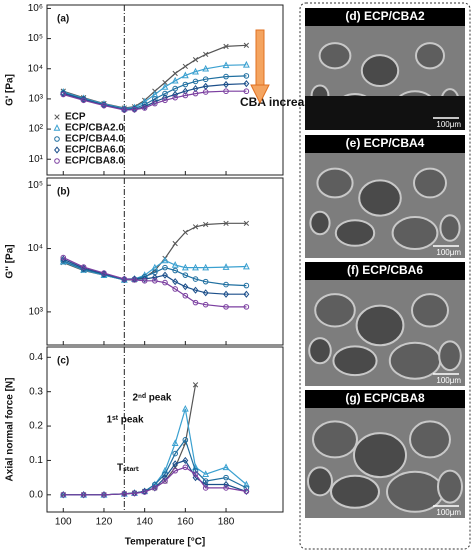 The height and width of the screenshot is (557, 474). I want to click on y-tick-label: 10³, so click(36, 312).